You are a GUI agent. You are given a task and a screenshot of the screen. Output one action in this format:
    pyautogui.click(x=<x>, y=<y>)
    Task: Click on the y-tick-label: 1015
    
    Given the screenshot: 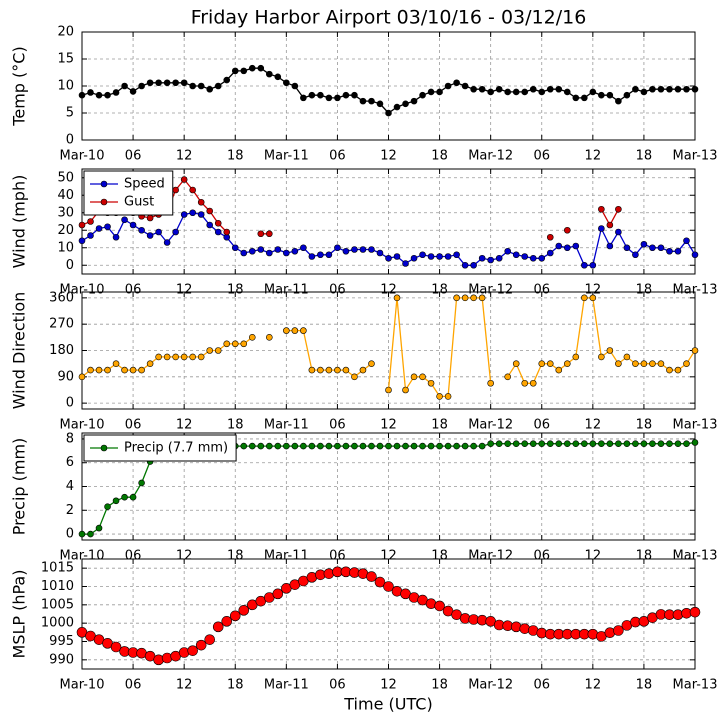 What is the action you would take?
    pyautogui.click(x=57, y=568)
    